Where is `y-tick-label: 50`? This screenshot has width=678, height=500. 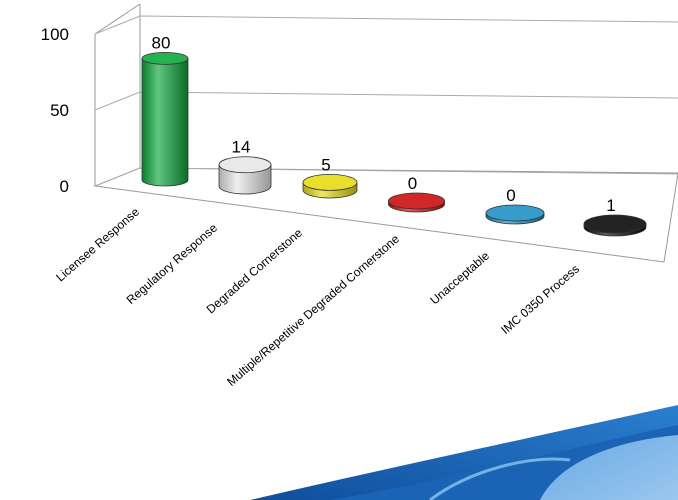 y-tick-label: 50 is located at coordinates (59, 110).